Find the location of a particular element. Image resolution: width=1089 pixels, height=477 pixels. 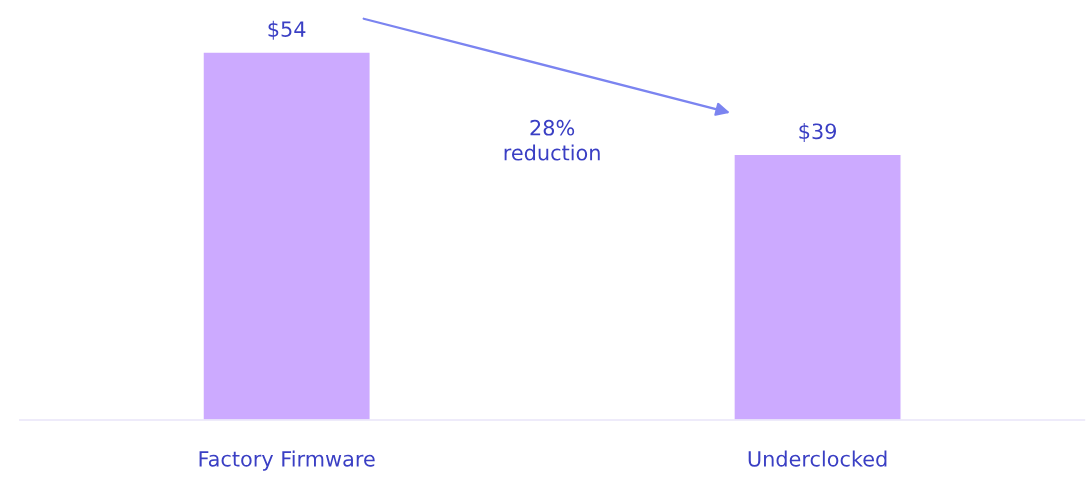

annotation: 28% reduction is located at coordinates (552, 140).